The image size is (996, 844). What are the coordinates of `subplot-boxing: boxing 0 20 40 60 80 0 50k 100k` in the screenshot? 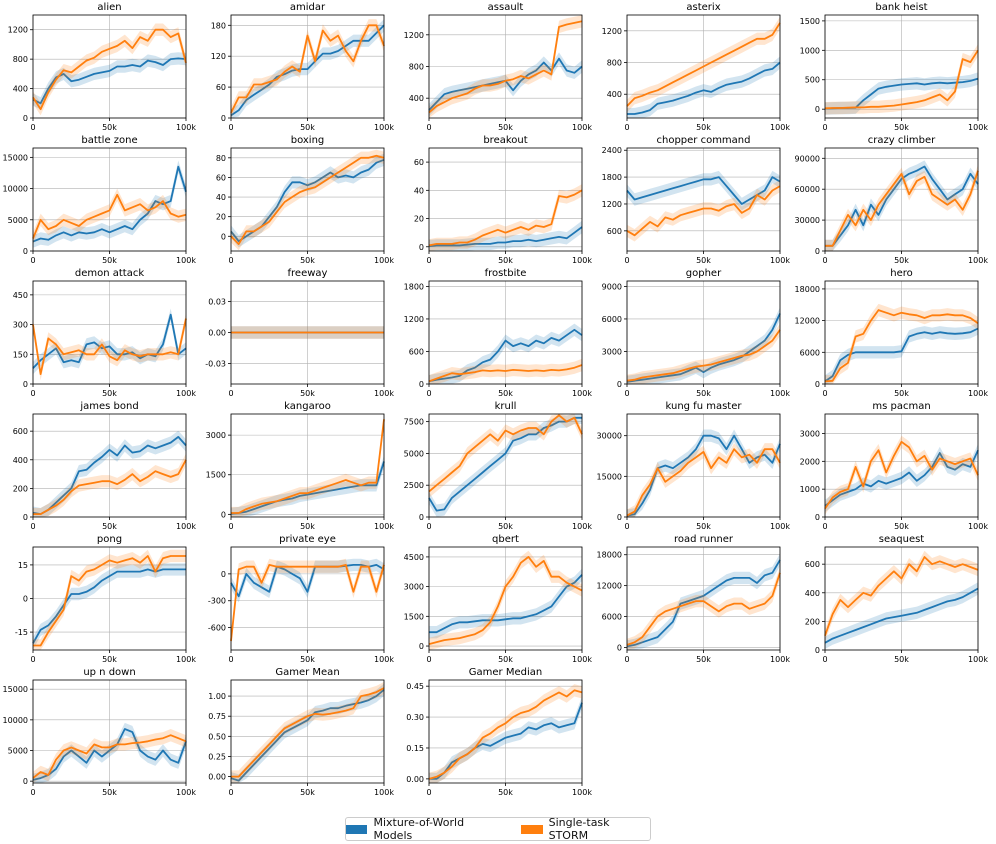 It's located at (305, 200).